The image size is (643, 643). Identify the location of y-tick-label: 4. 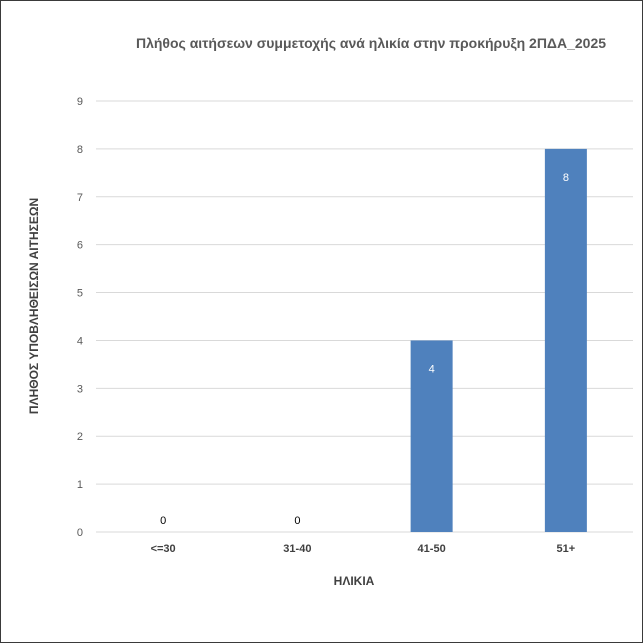
(80, 341).